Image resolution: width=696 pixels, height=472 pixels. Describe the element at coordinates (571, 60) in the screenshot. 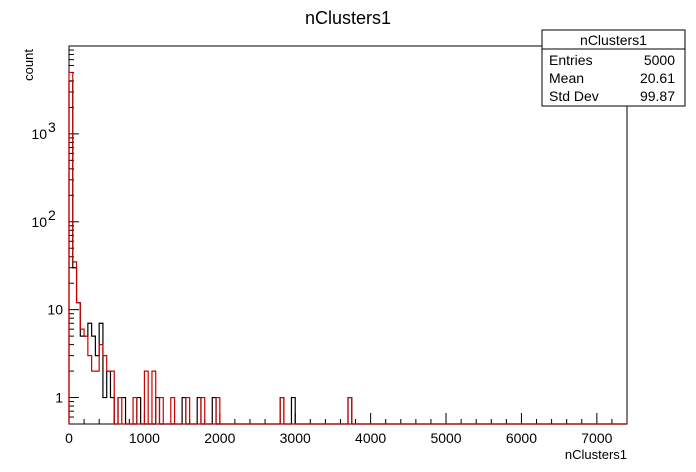

I see `stats-entries-label: Entries` at that location.